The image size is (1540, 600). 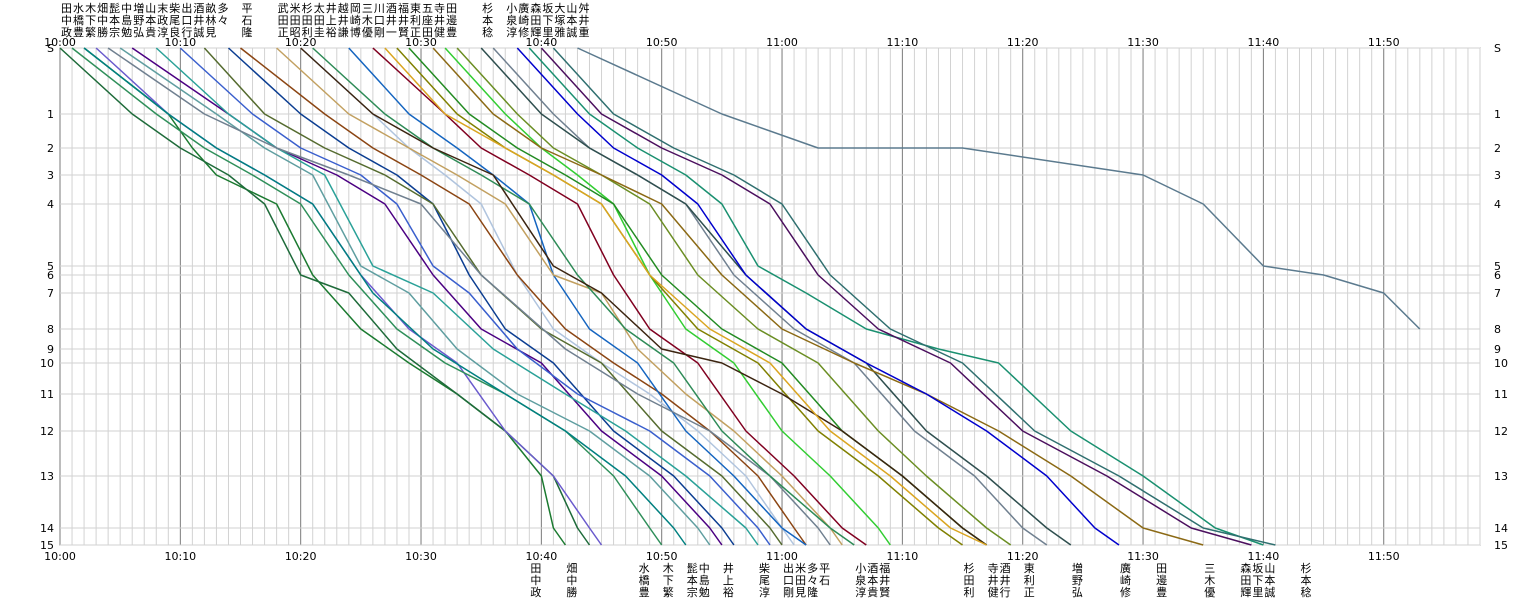 What do you see at coordinates (1125, 580) in the screenshot?
I see `finish-runner-label-21-2: 崎` at bounding box center [1125, 580].